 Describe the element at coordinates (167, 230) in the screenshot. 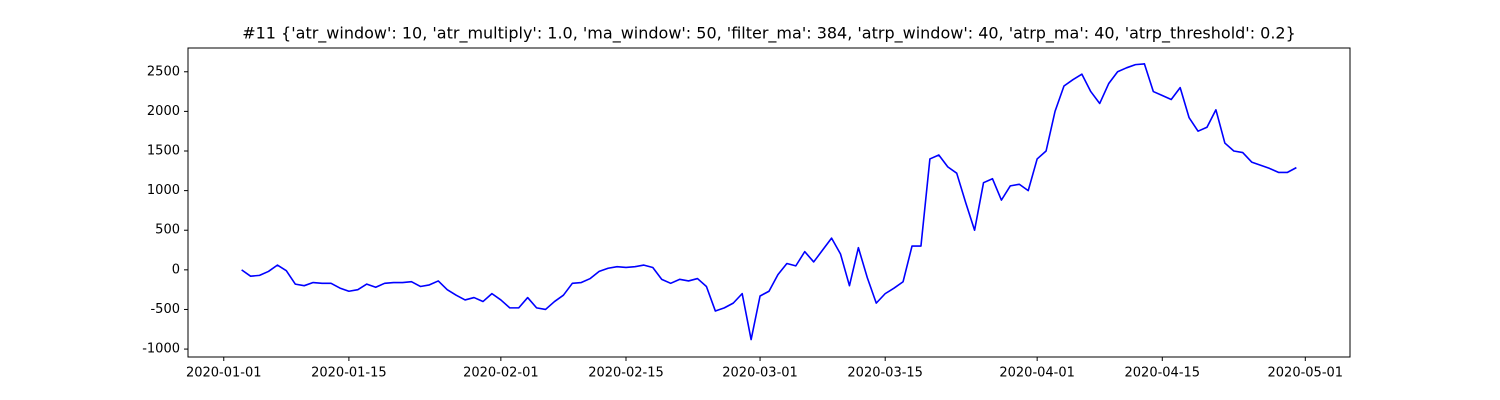

I see `y-tick-label: 500` at that location.